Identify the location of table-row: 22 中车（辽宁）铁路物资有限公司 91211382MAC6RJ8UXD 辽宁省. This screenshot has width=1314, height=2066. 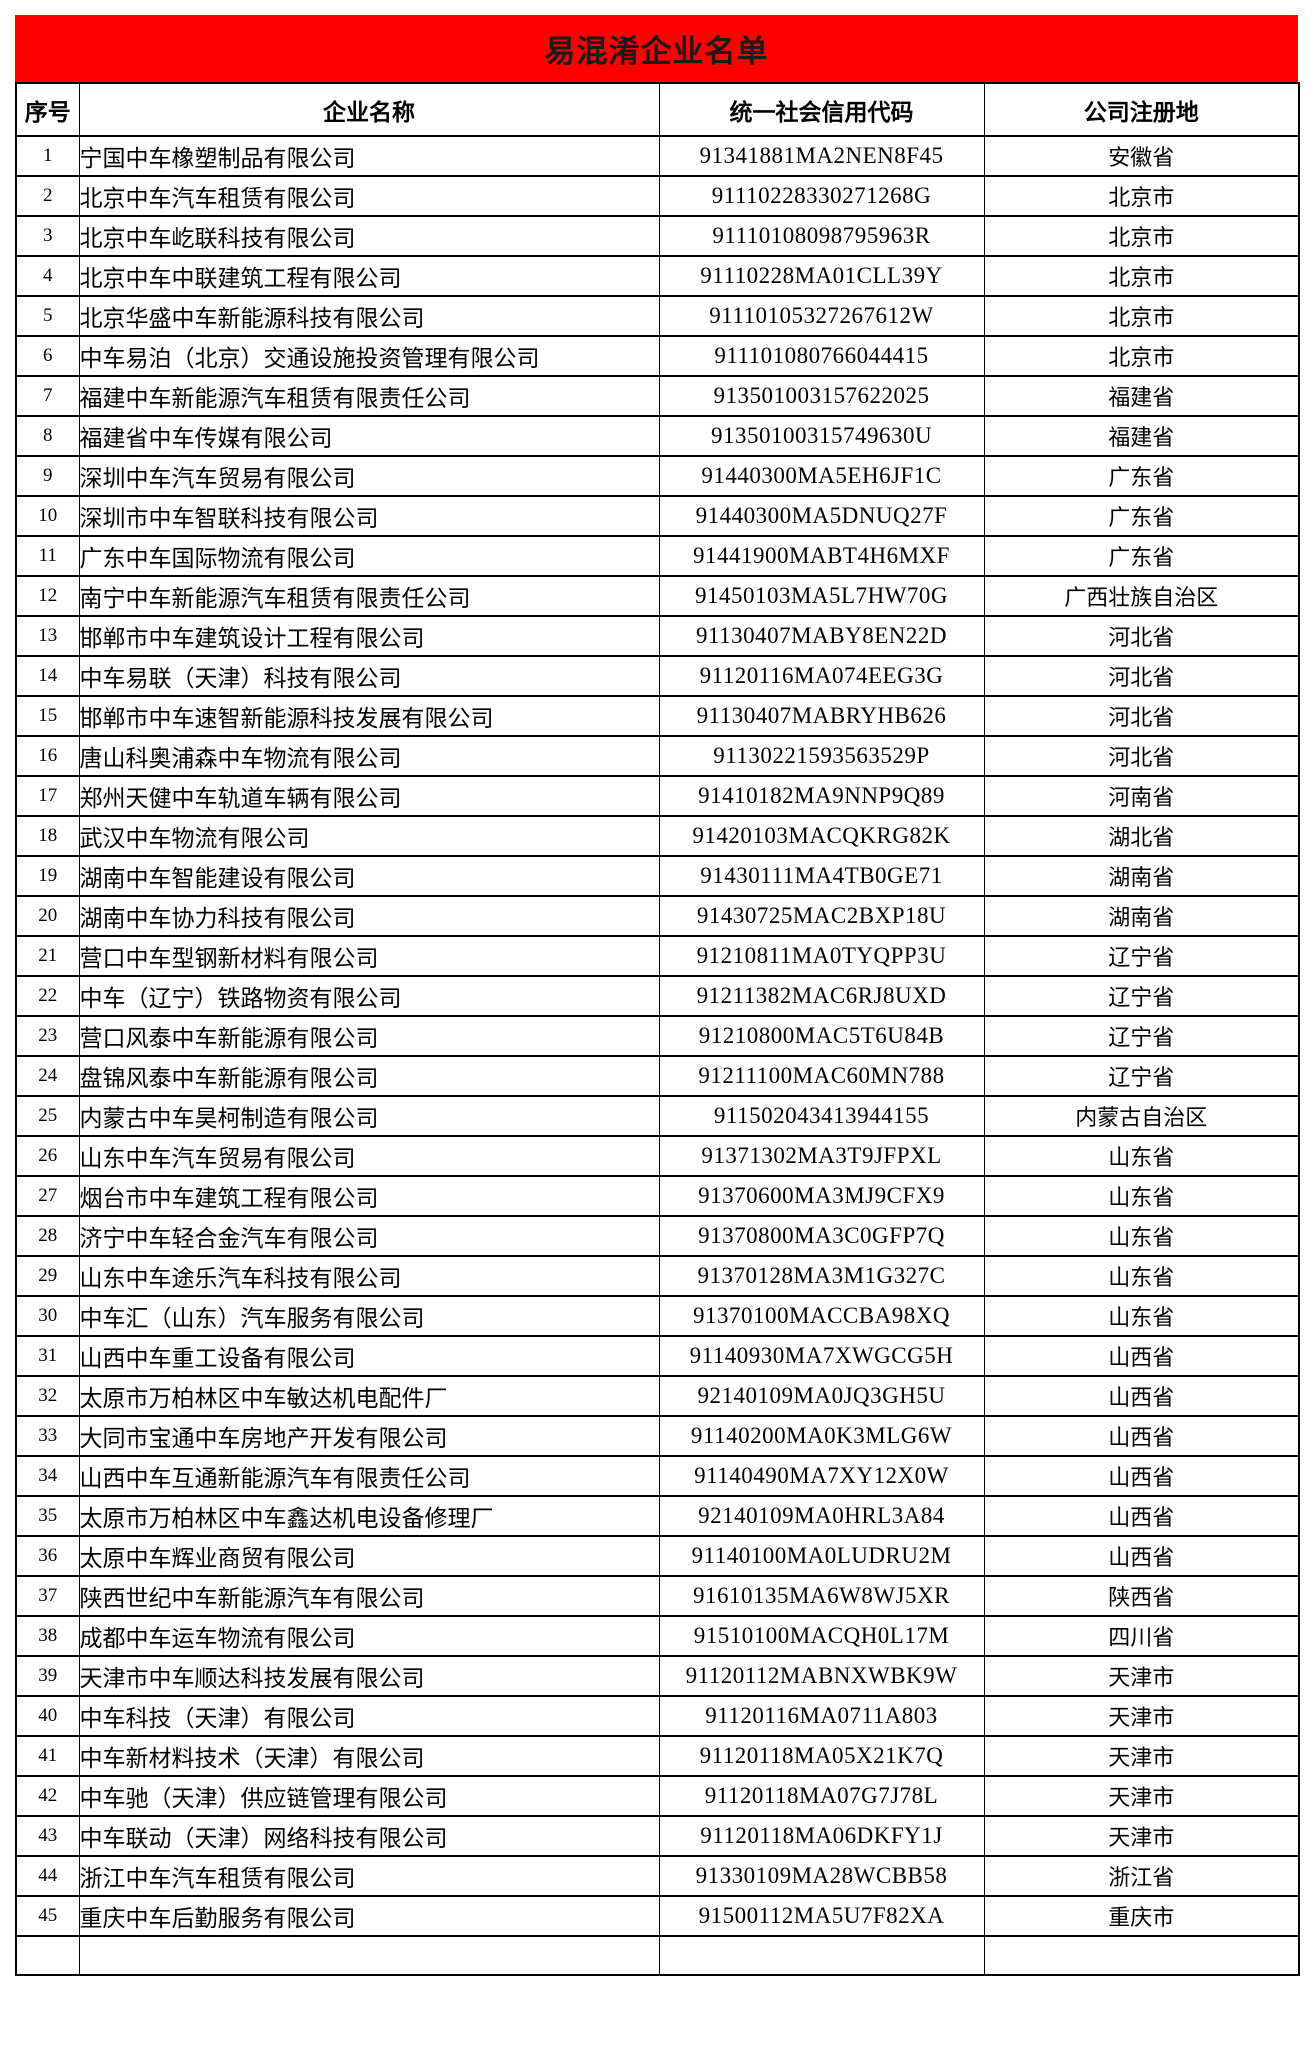
(657, 996).